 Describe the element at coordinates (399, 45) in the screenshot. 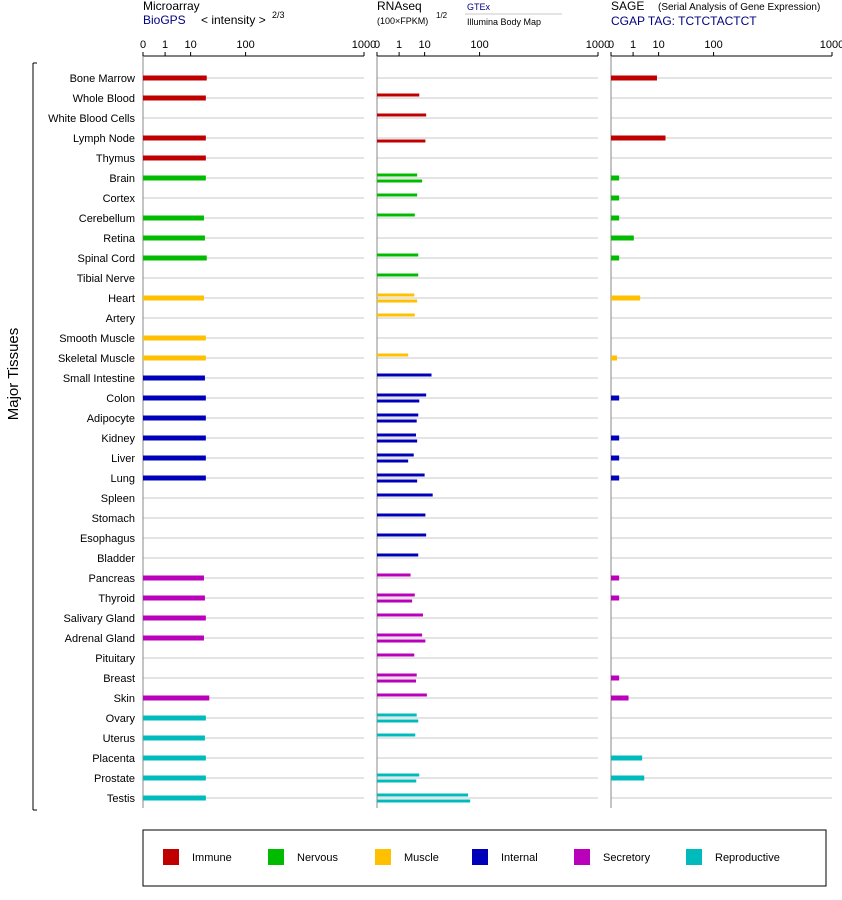

I see `rnaseq-tick-label: 1` at that location.